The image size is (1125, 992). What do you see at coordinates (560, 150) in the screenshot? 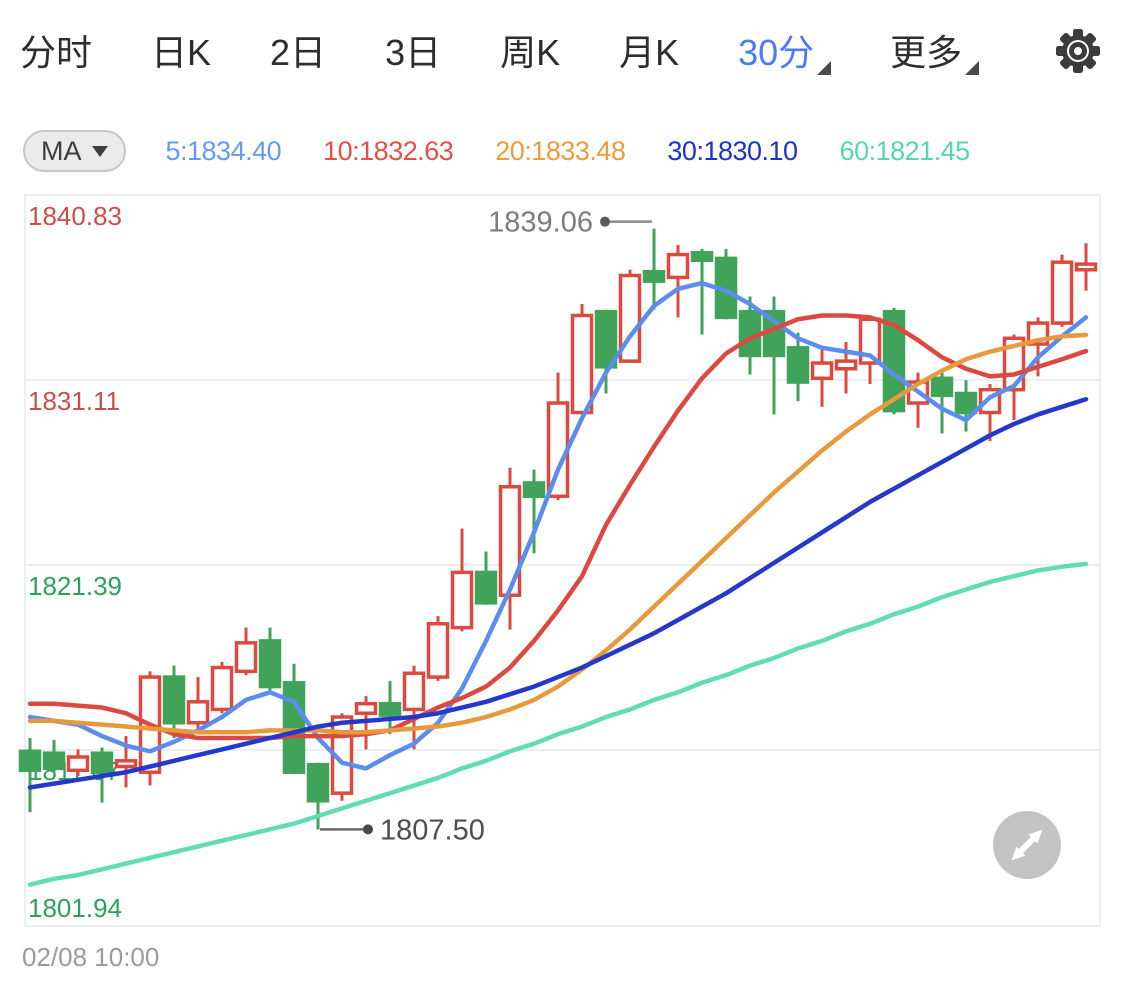
I see `ma-value-2: 20:1833.48` at bounding box center [560, 150].